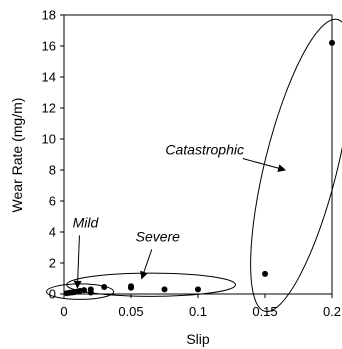 This screenshot has height=349, width=342. Describe the element at coordinates (53, 155) in the screenshot. I see `y-axis-ticks: 0 2 4 6 8 10 12 14 16 18` at that location.